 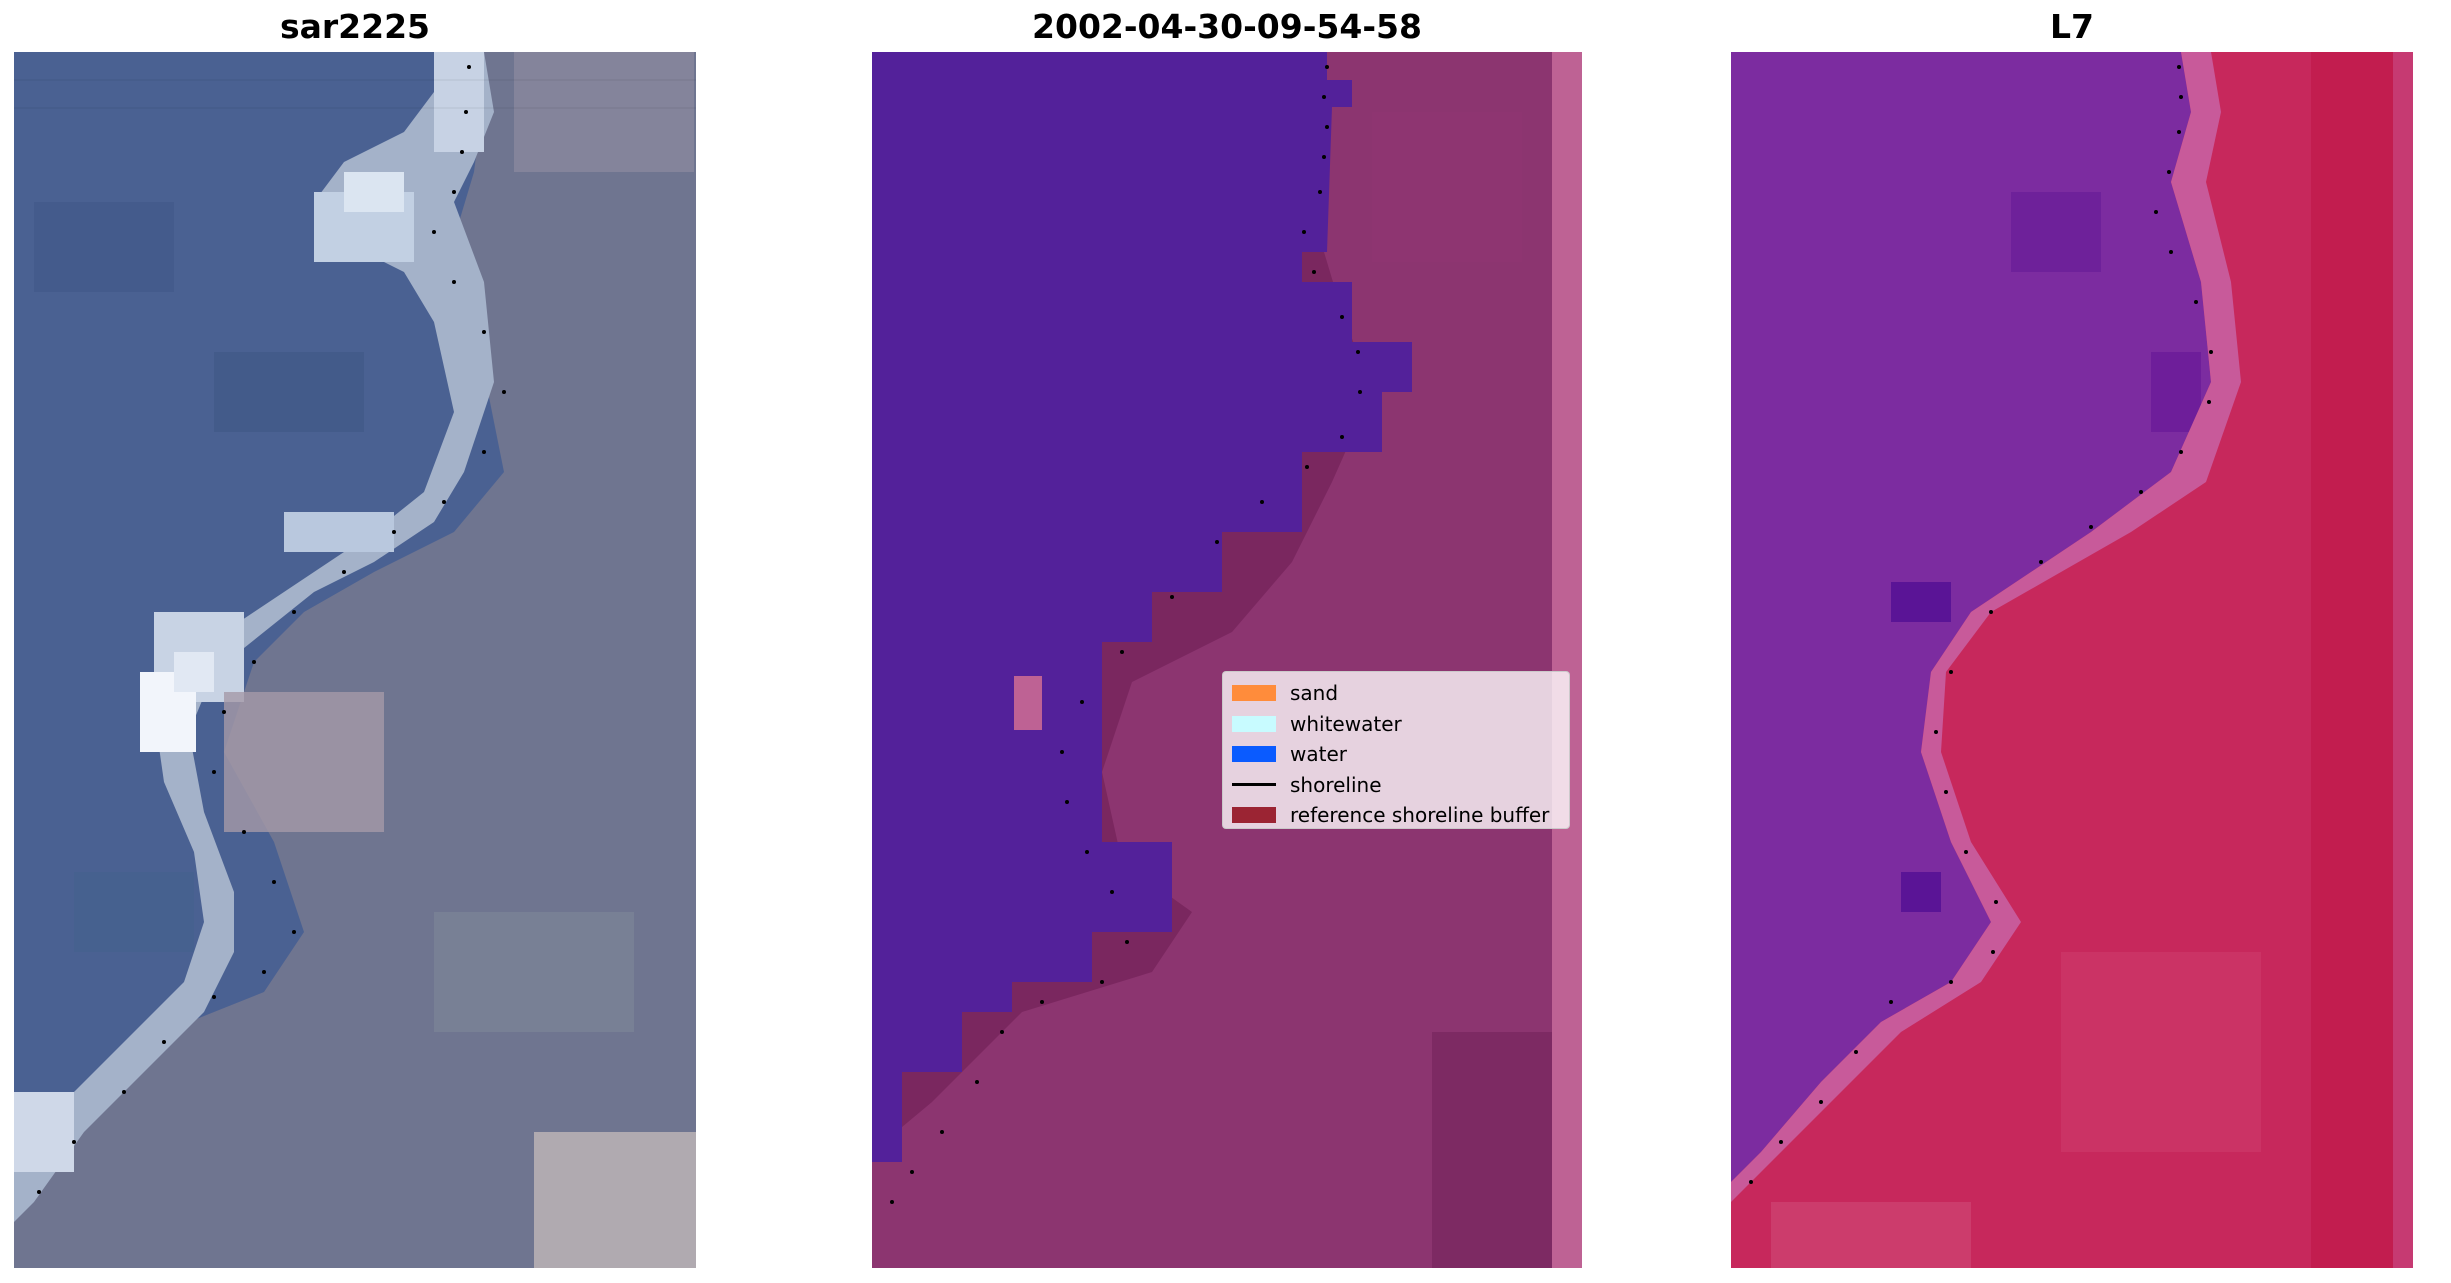 What do you see at coordinates (355, 26) in the screenshot?
I see `panel-title-rgb: sar2225` at bounding box center [355, 26].